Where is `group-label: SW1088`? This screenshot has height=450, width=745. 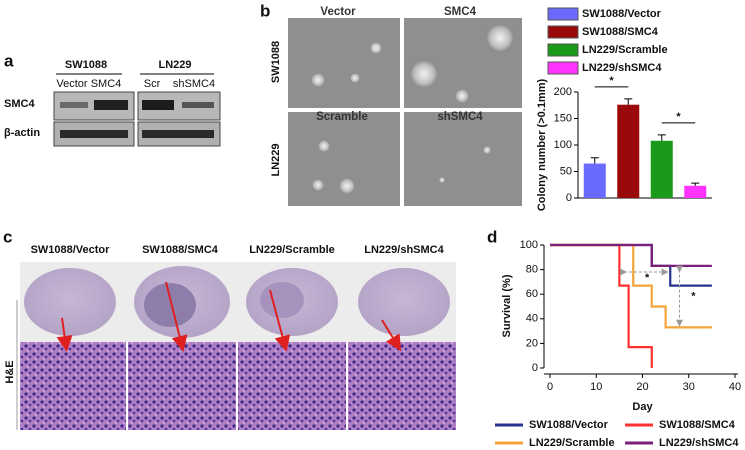 group-label: SW1088 is located at coordinates (86, 65).